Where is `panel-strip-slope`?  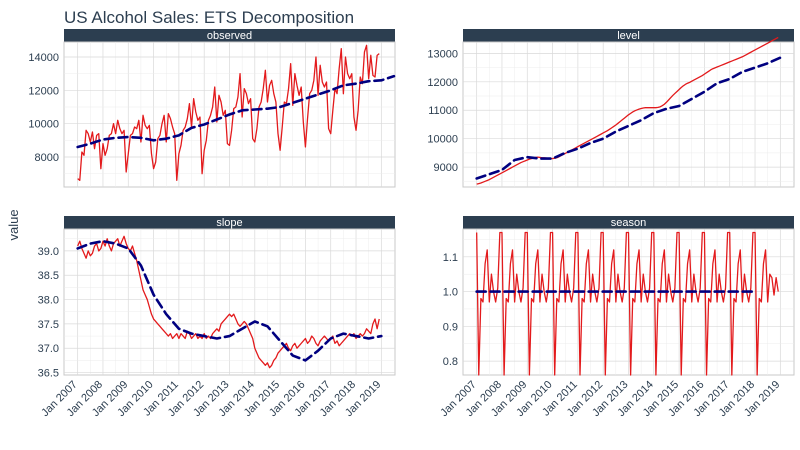 panel-strip-slope is located at coordinates (229, 222).